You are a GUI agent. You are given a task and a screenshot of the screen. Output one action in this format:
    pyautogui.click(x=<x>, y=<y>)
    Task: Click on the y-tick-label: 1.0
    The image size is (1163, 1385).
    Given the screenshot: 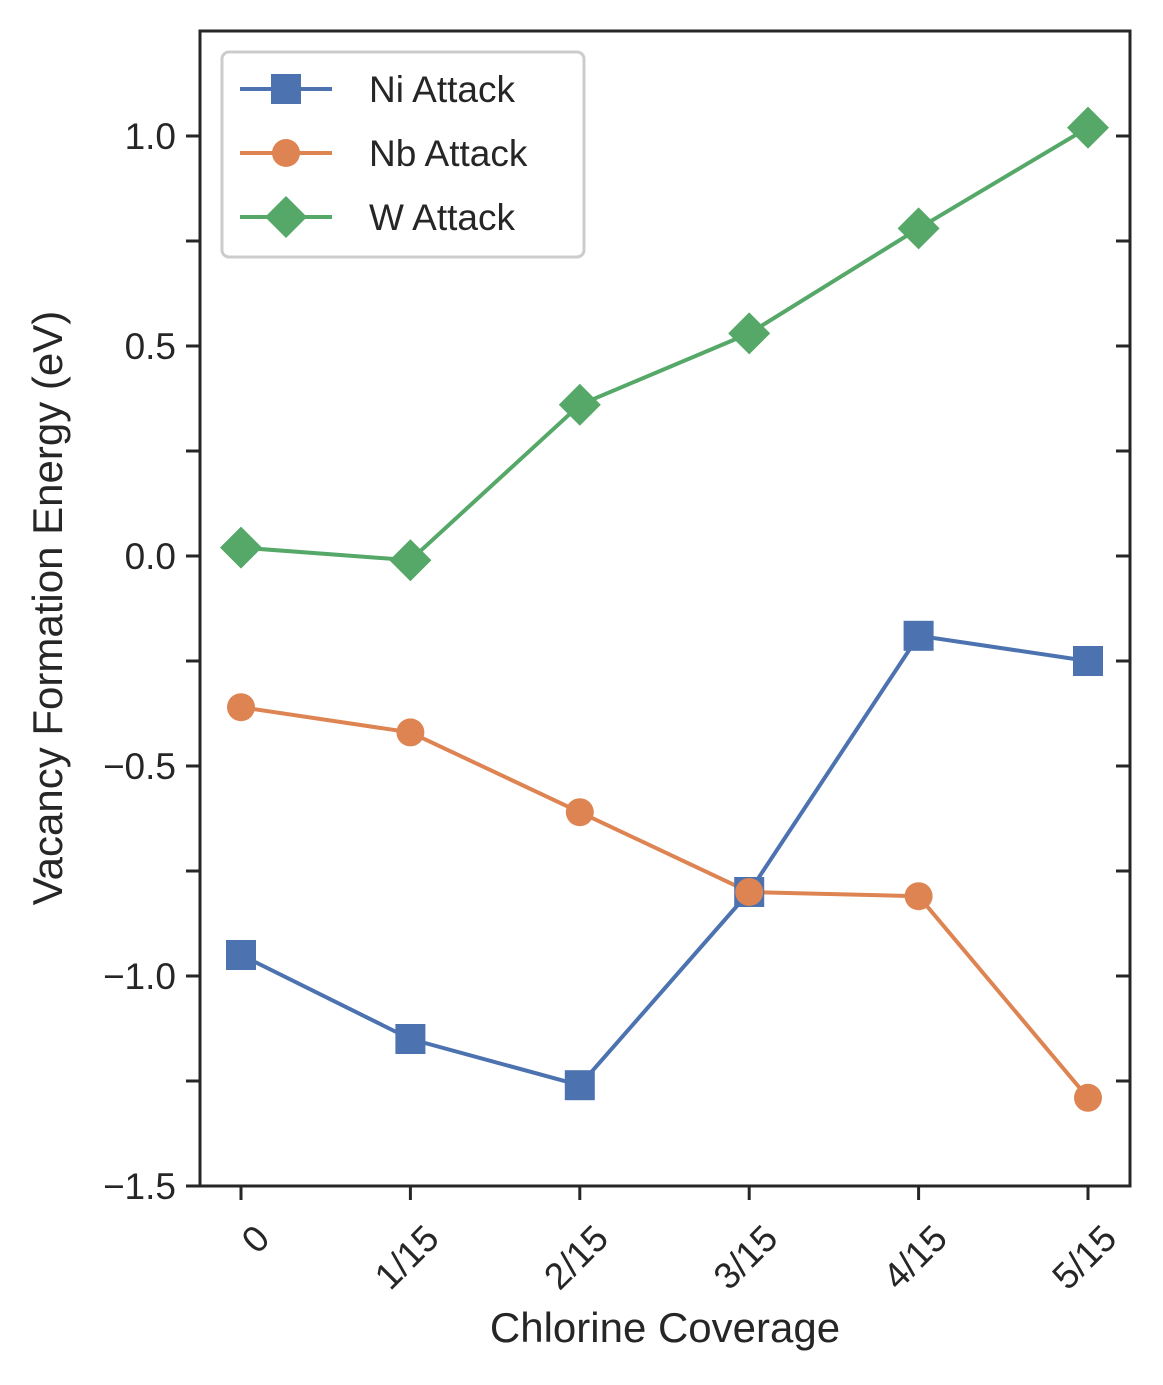 What is the action you would take?
    pyautogui.click(x=150, y=136)
    